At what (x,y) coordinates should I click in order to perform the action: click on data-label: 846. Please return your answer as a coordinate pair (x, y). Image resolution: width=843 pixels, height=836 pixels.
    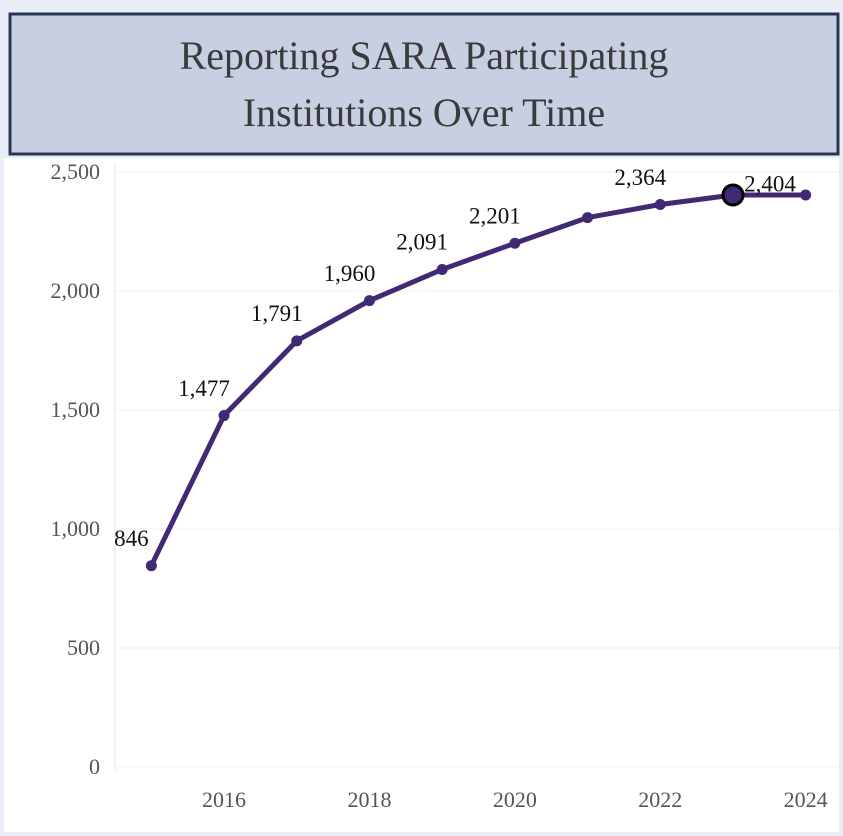
    Looking at the image, I should click on (131, 538).